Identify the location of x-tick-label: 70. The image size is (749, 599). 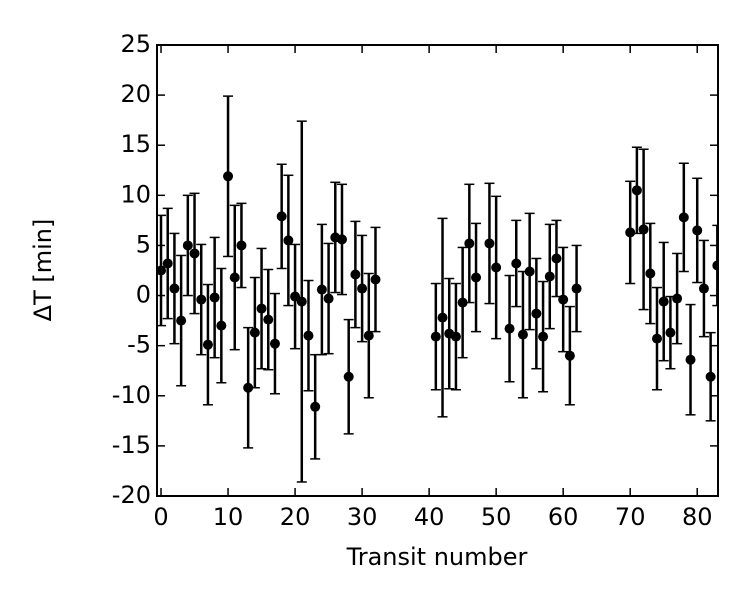
(630, 517).